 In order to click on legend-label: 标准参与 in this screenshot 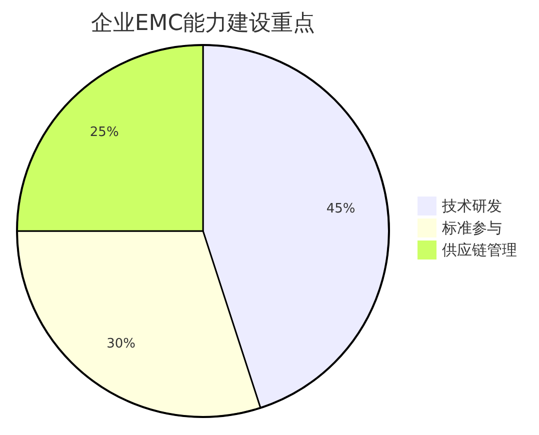, I will do `click(471, 228)`.